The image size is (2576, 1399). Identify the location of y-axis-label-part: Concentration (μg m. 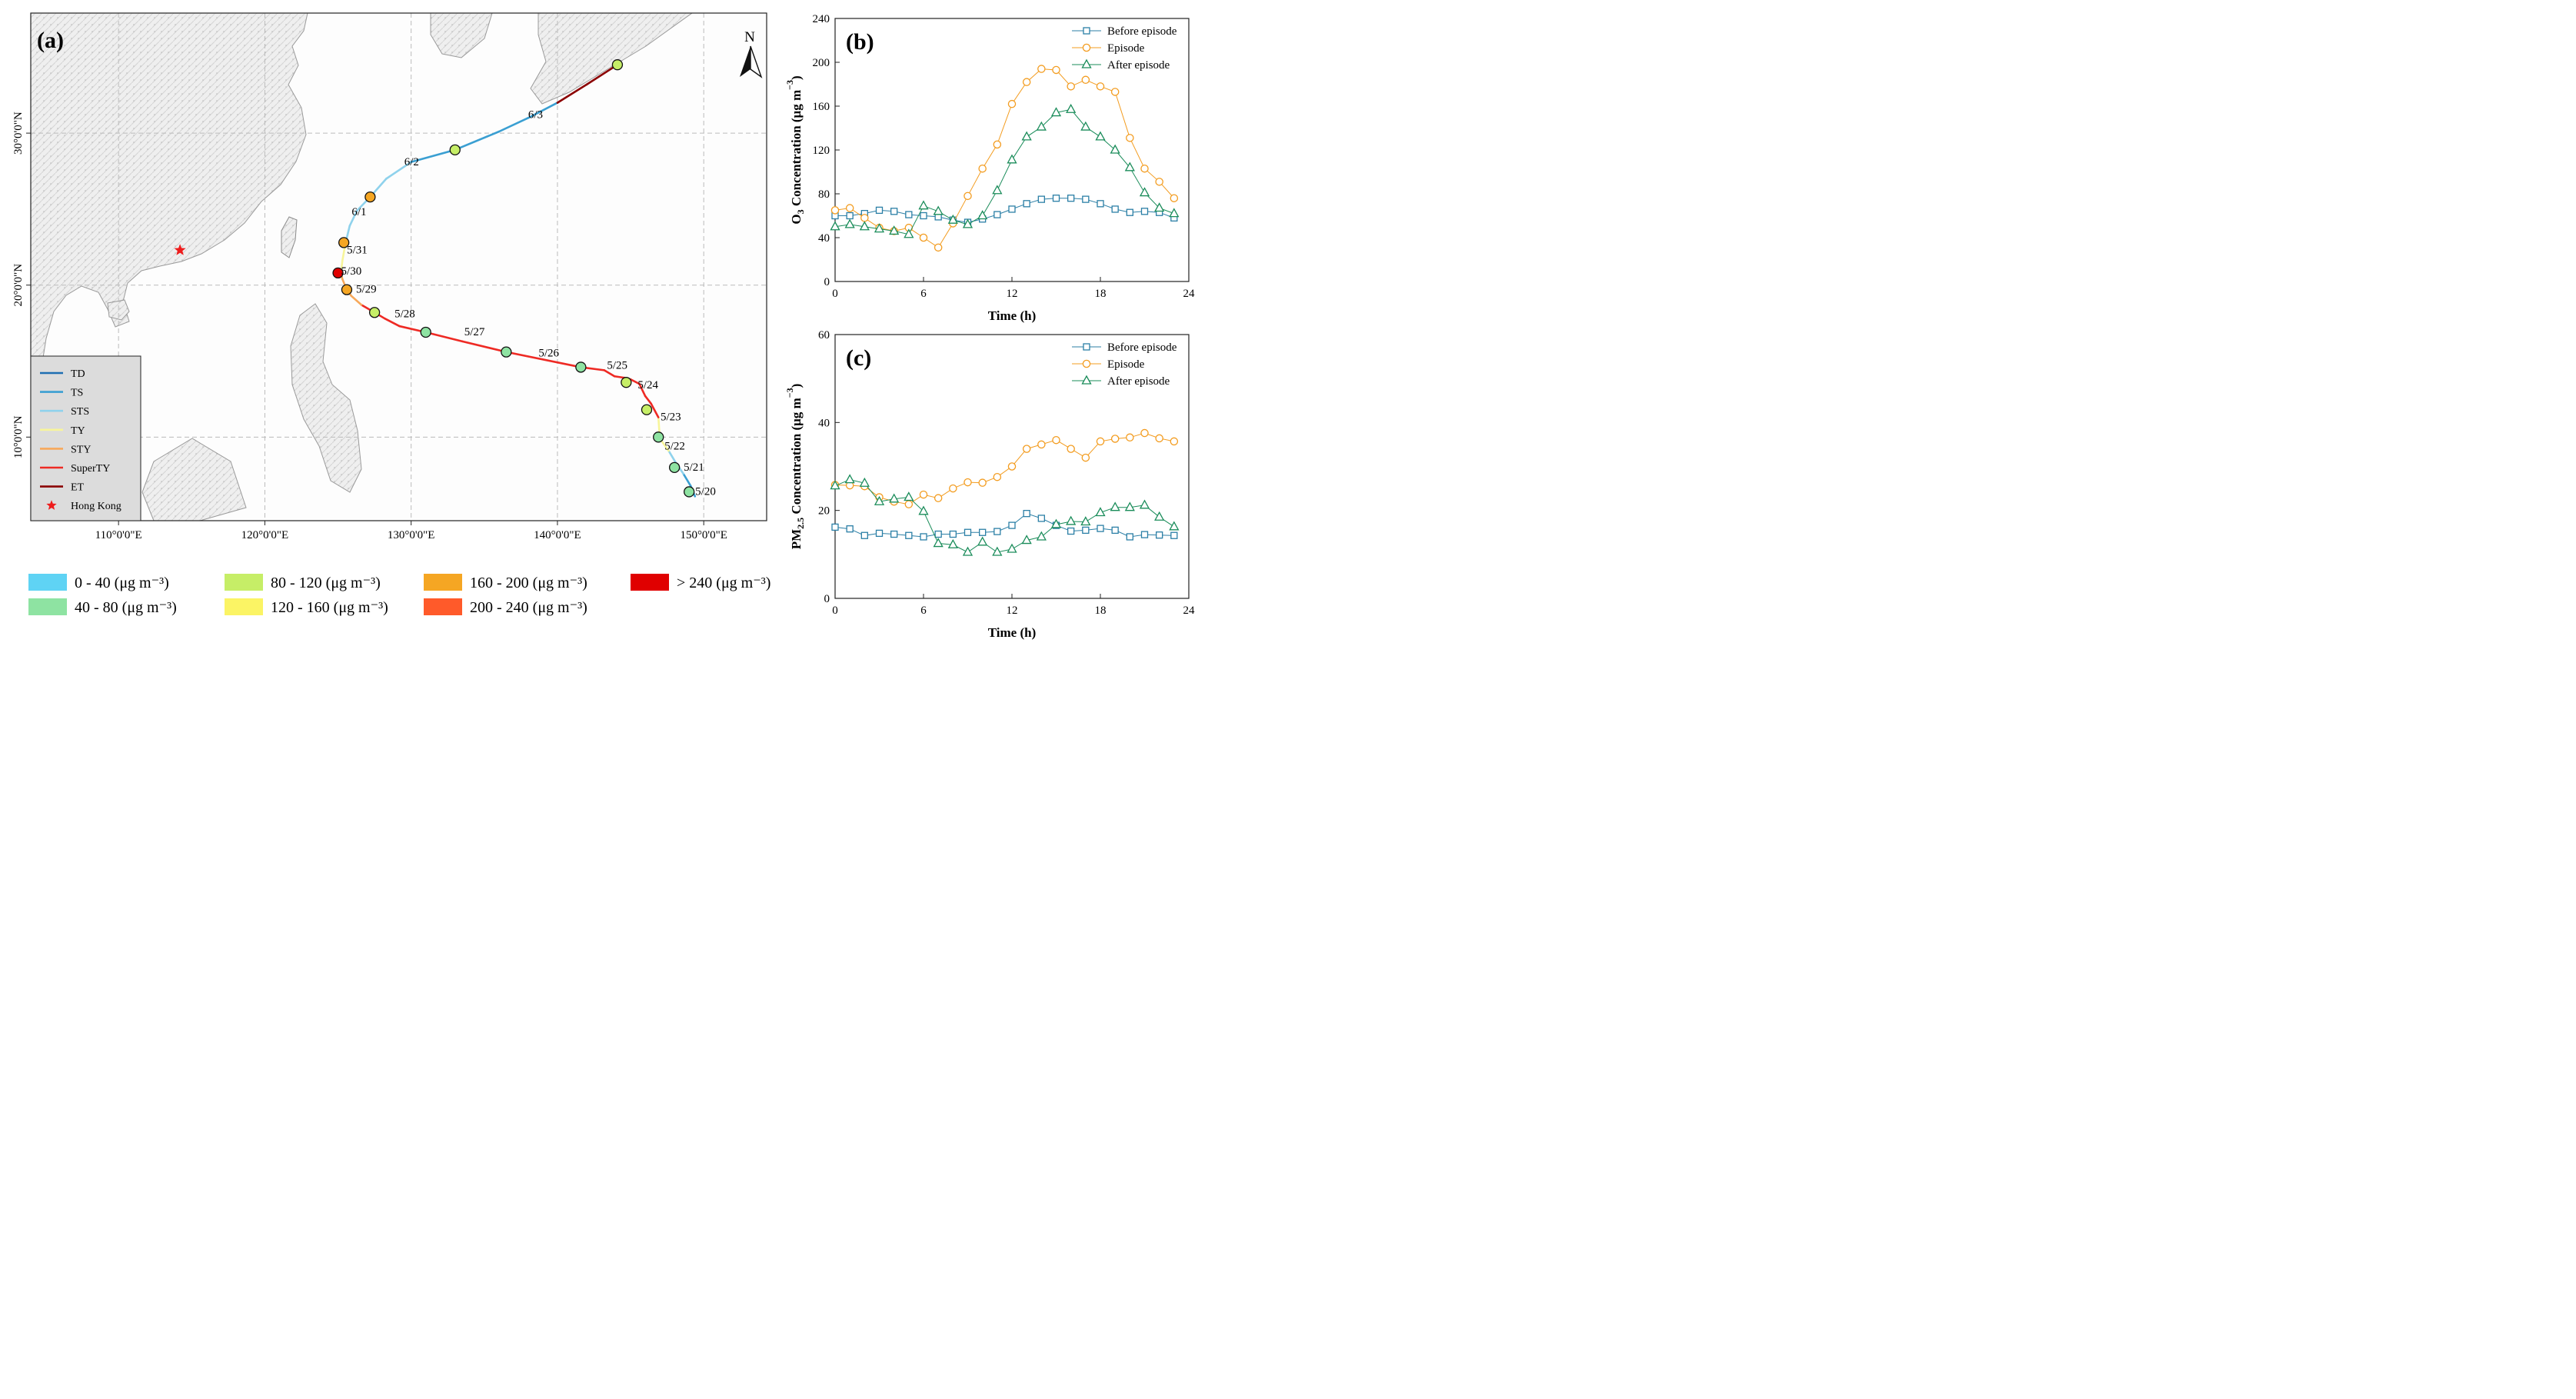
(797, 458).